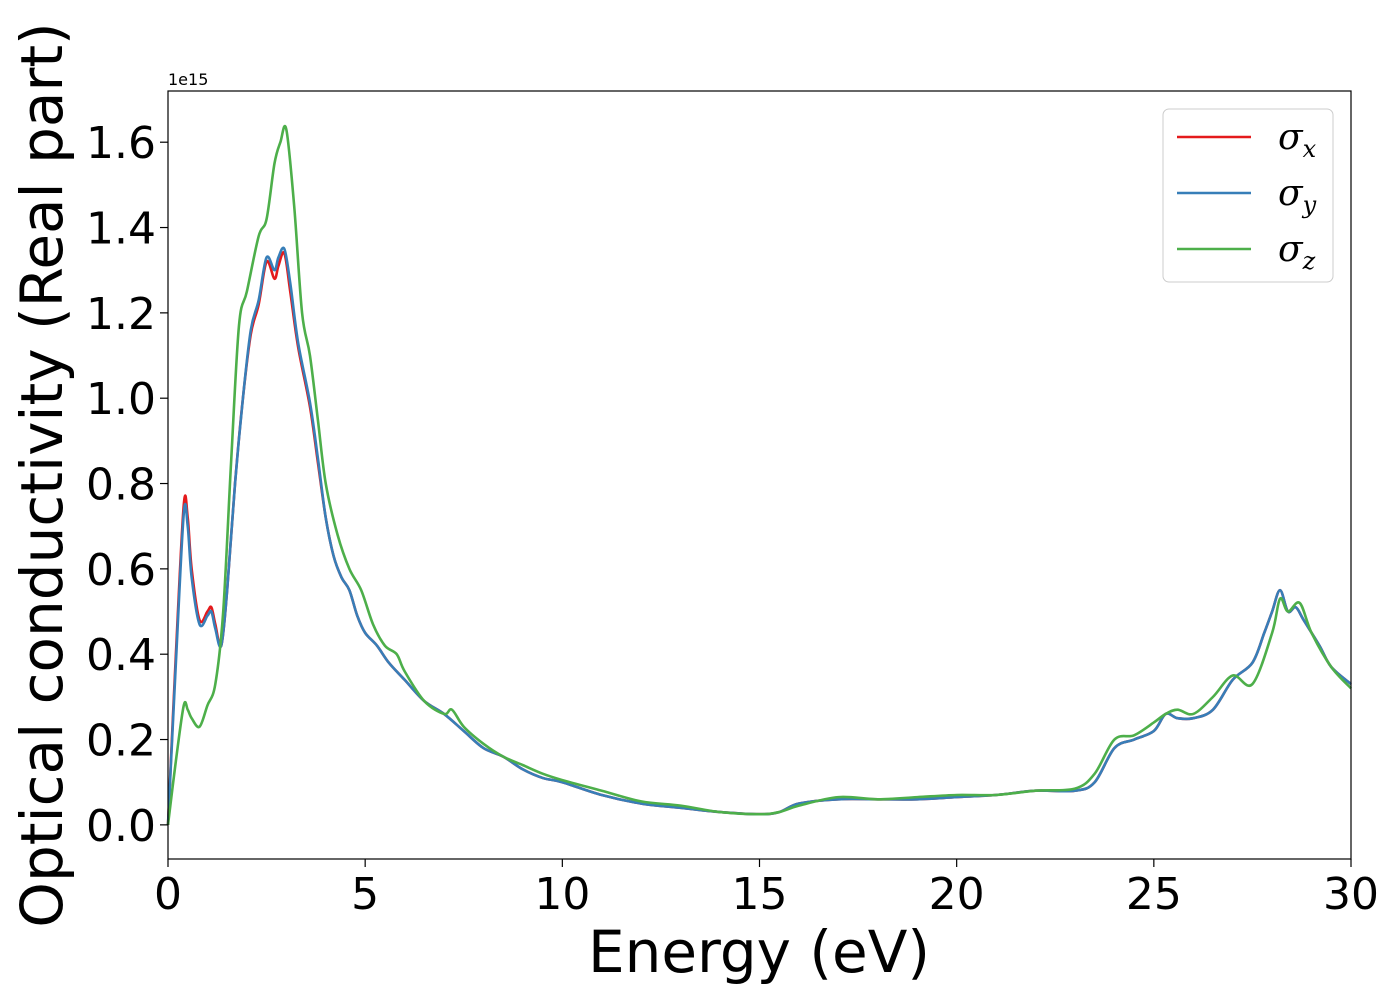  I want to click on y-axis-ticks: 0.0 0.2 0.4 0.6 0.8 1.0 1.2 1.4 1.6, so click(127, 485).